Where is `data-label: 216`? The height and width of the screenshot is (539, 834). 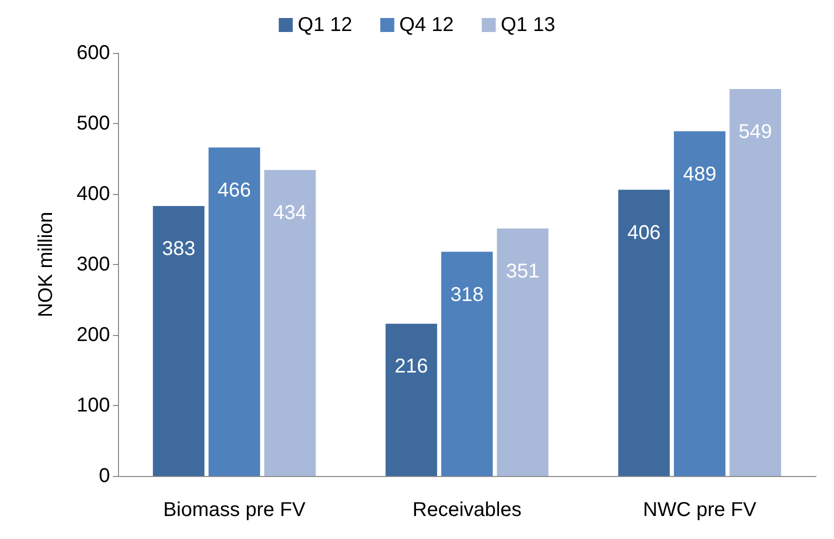
data-label: 216 is located at coordinates (411, 367).